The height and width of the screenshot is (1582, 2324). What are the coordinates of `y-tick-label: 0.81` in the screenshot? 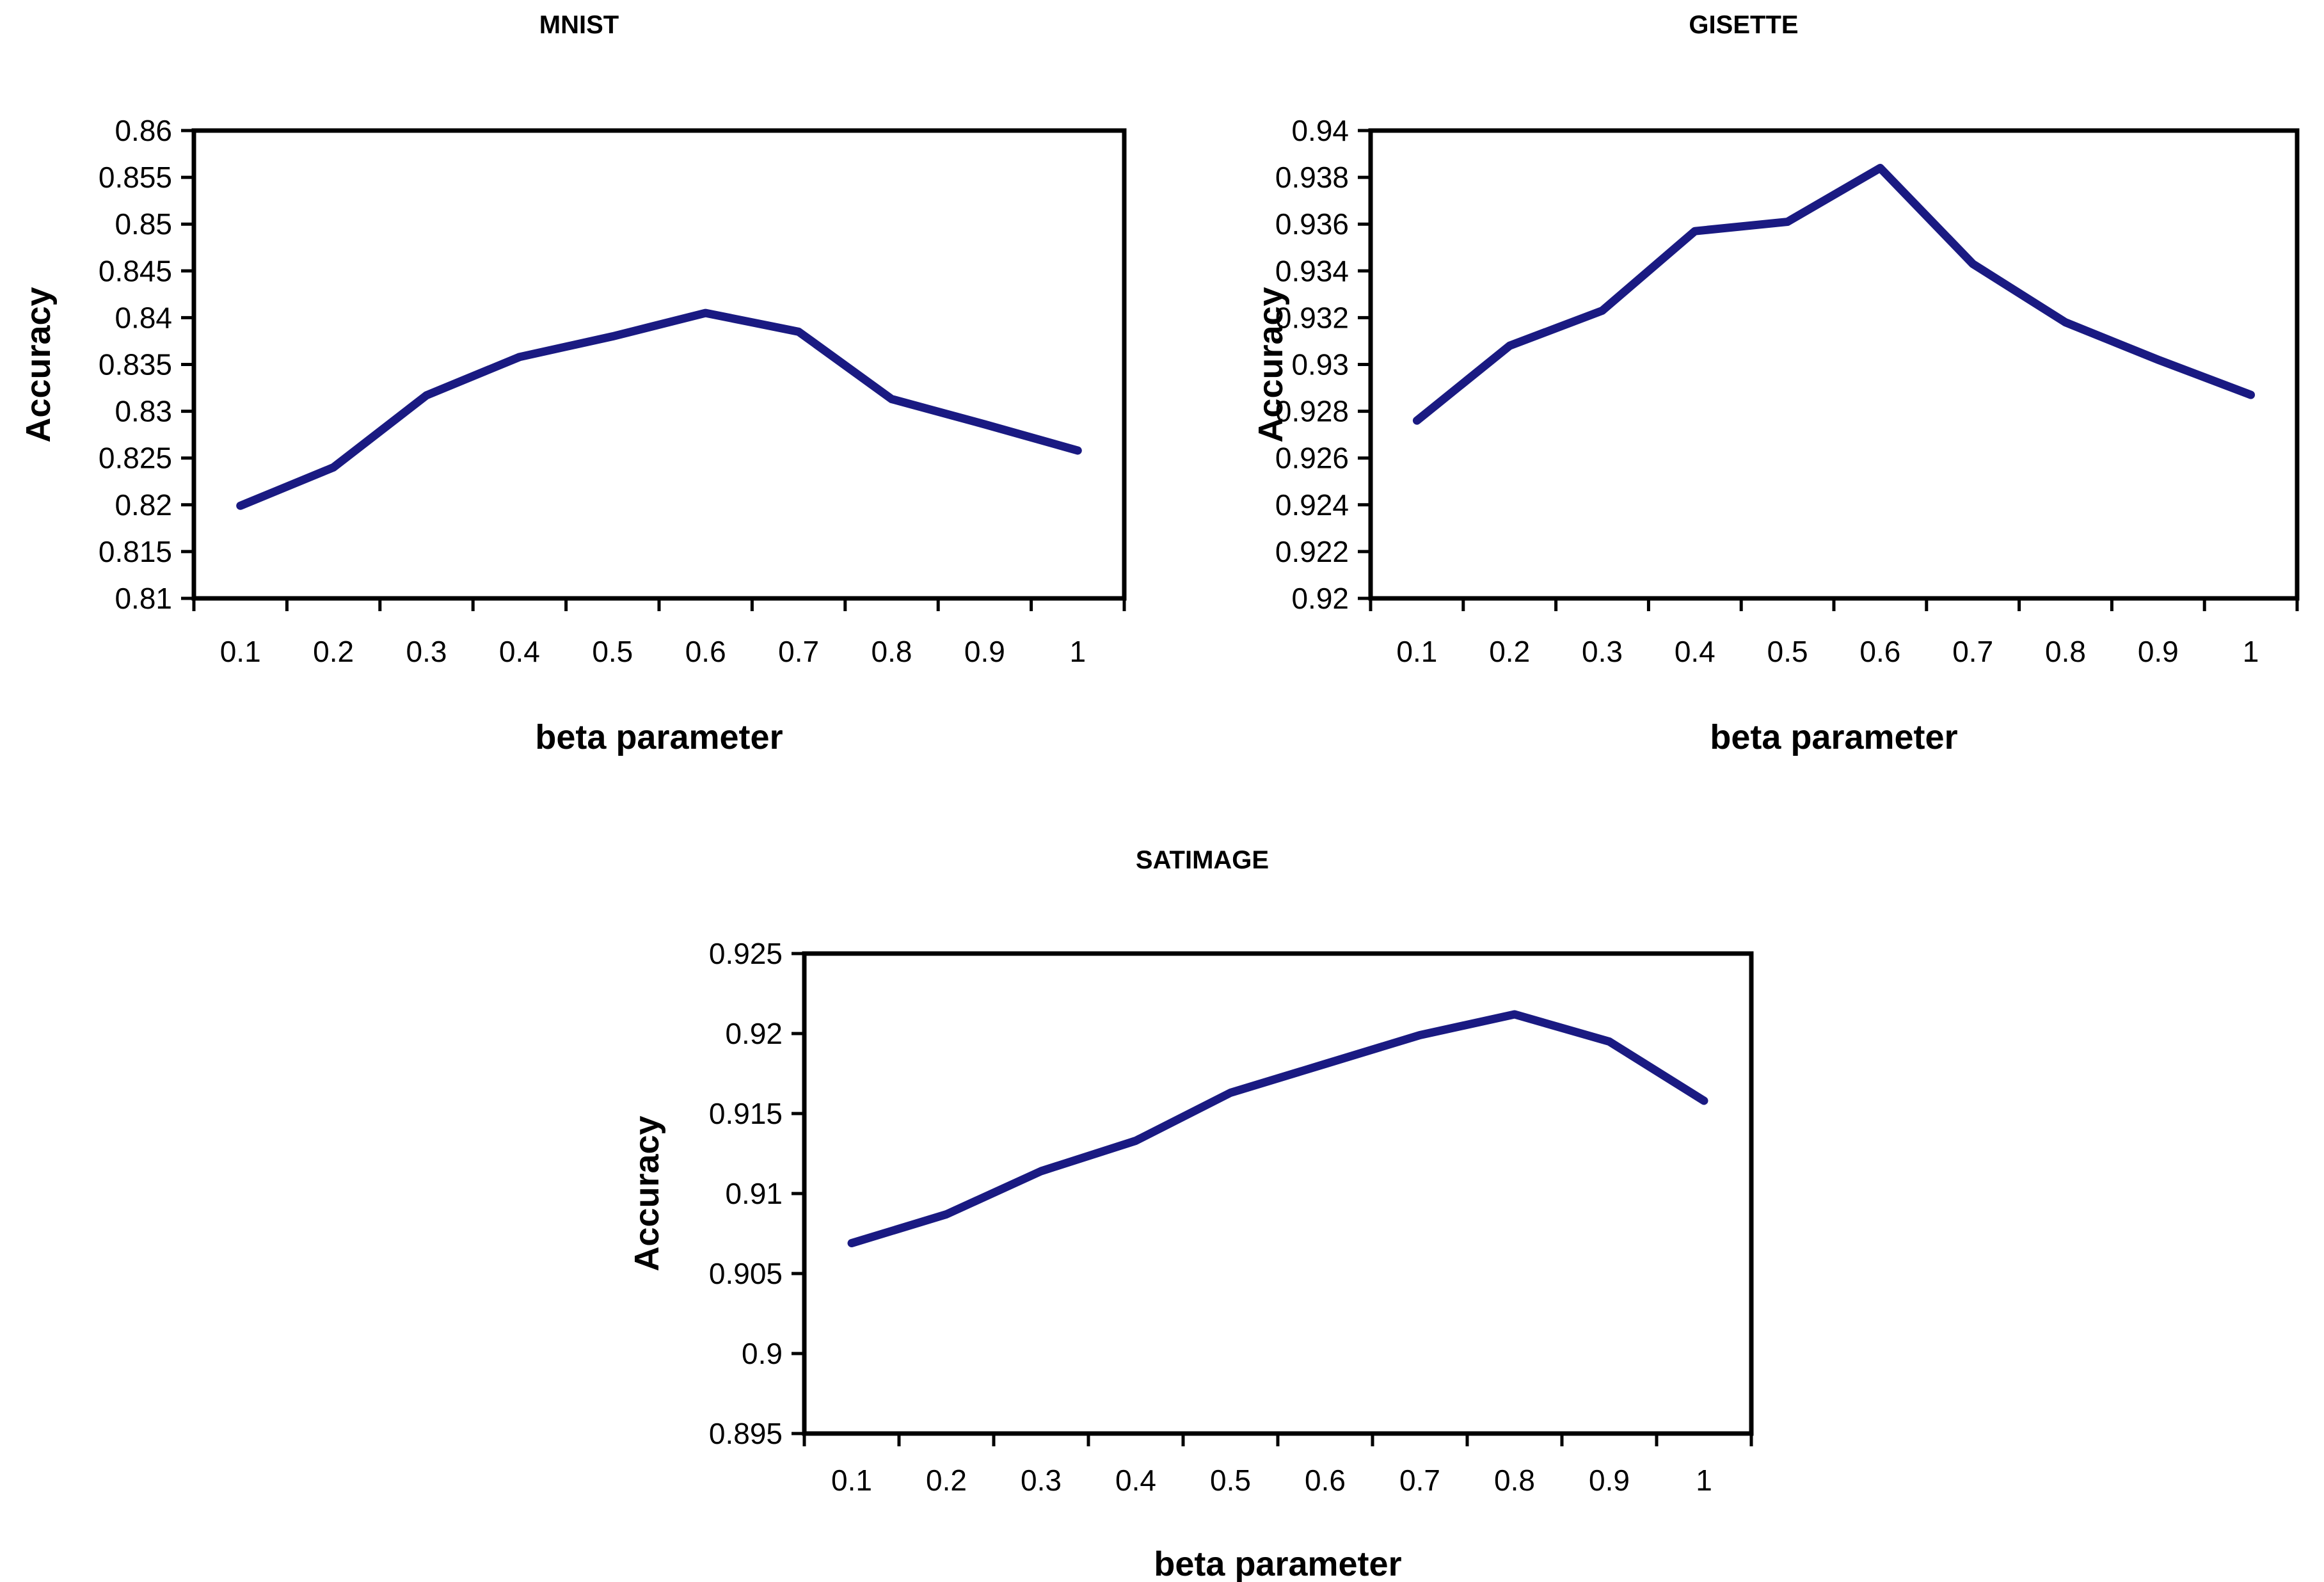 It's located at (143, 598).